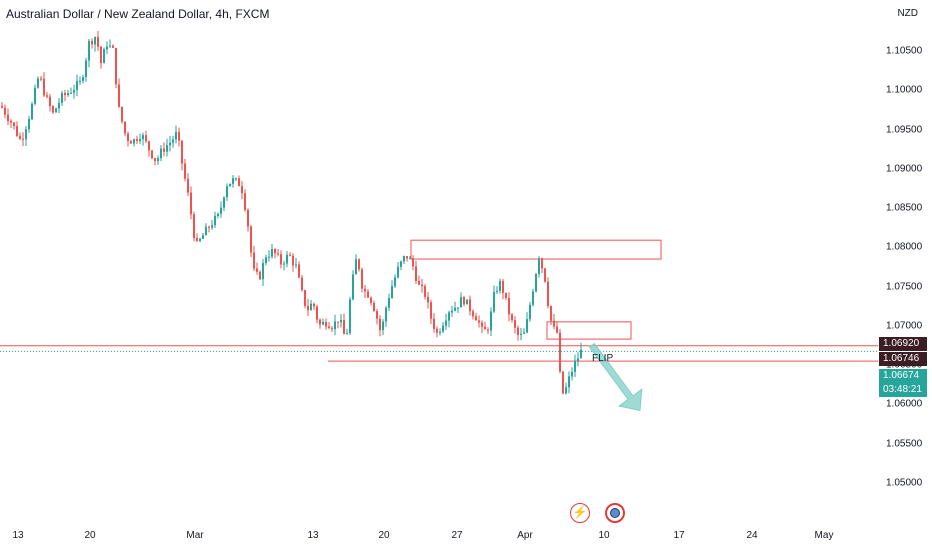 The height and width of the screenshot is (550, 932). What do you see at coordinates (752, 535) in the screenshot?
I see `time-tick-label: 24` at bounding box center [752, 535].